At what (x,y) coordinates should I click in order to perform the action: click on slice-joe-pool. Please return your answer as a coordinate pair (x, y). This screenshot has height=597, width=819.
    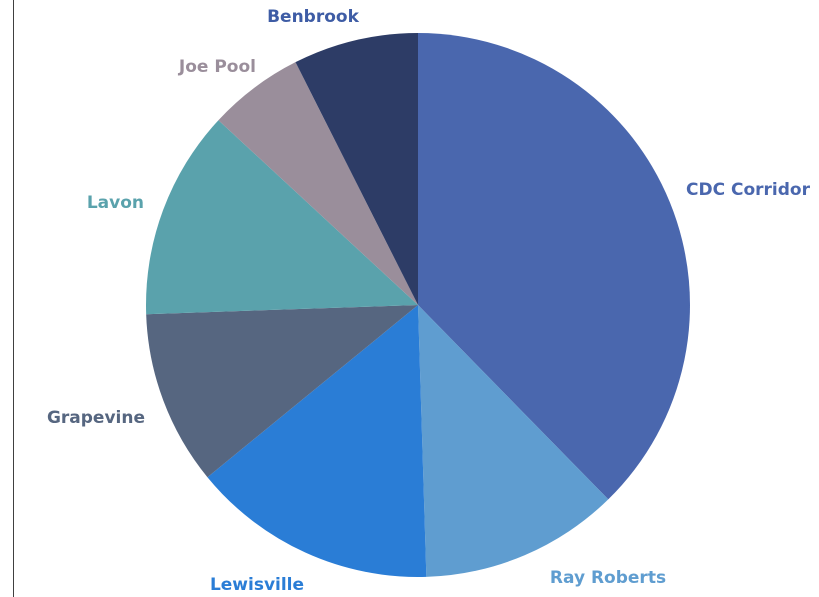
    Looking at the image, I should click on (318, 184).